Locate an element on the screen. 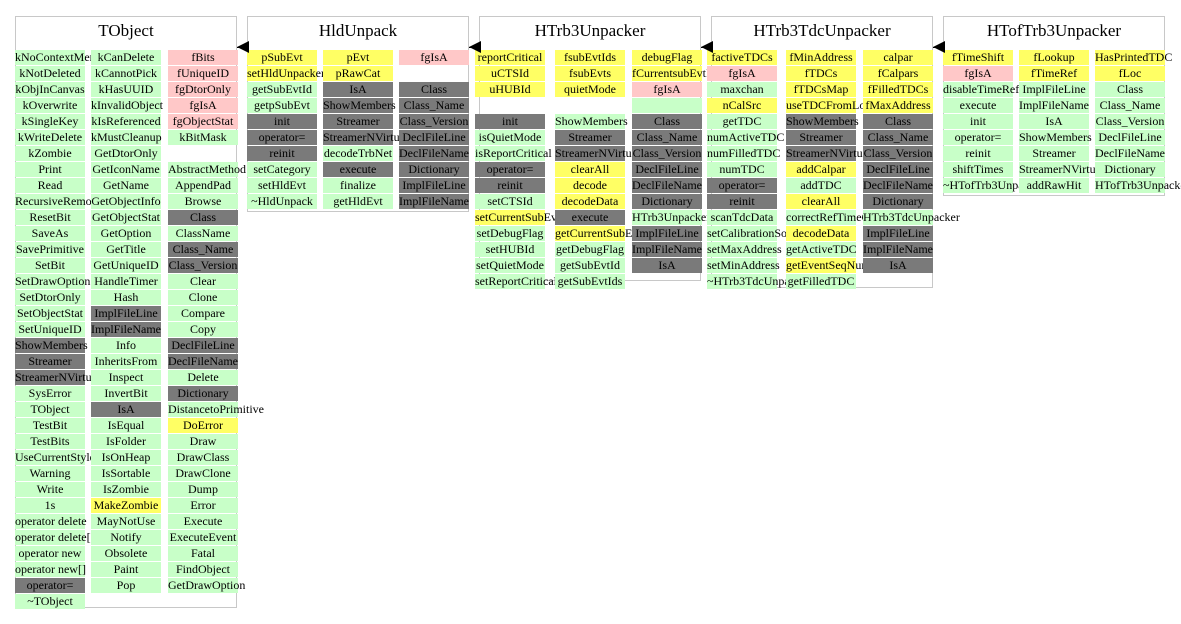 The width and height of the screenshot is (1181, 624). member-item: calpar is located at coordinates (898, 57).